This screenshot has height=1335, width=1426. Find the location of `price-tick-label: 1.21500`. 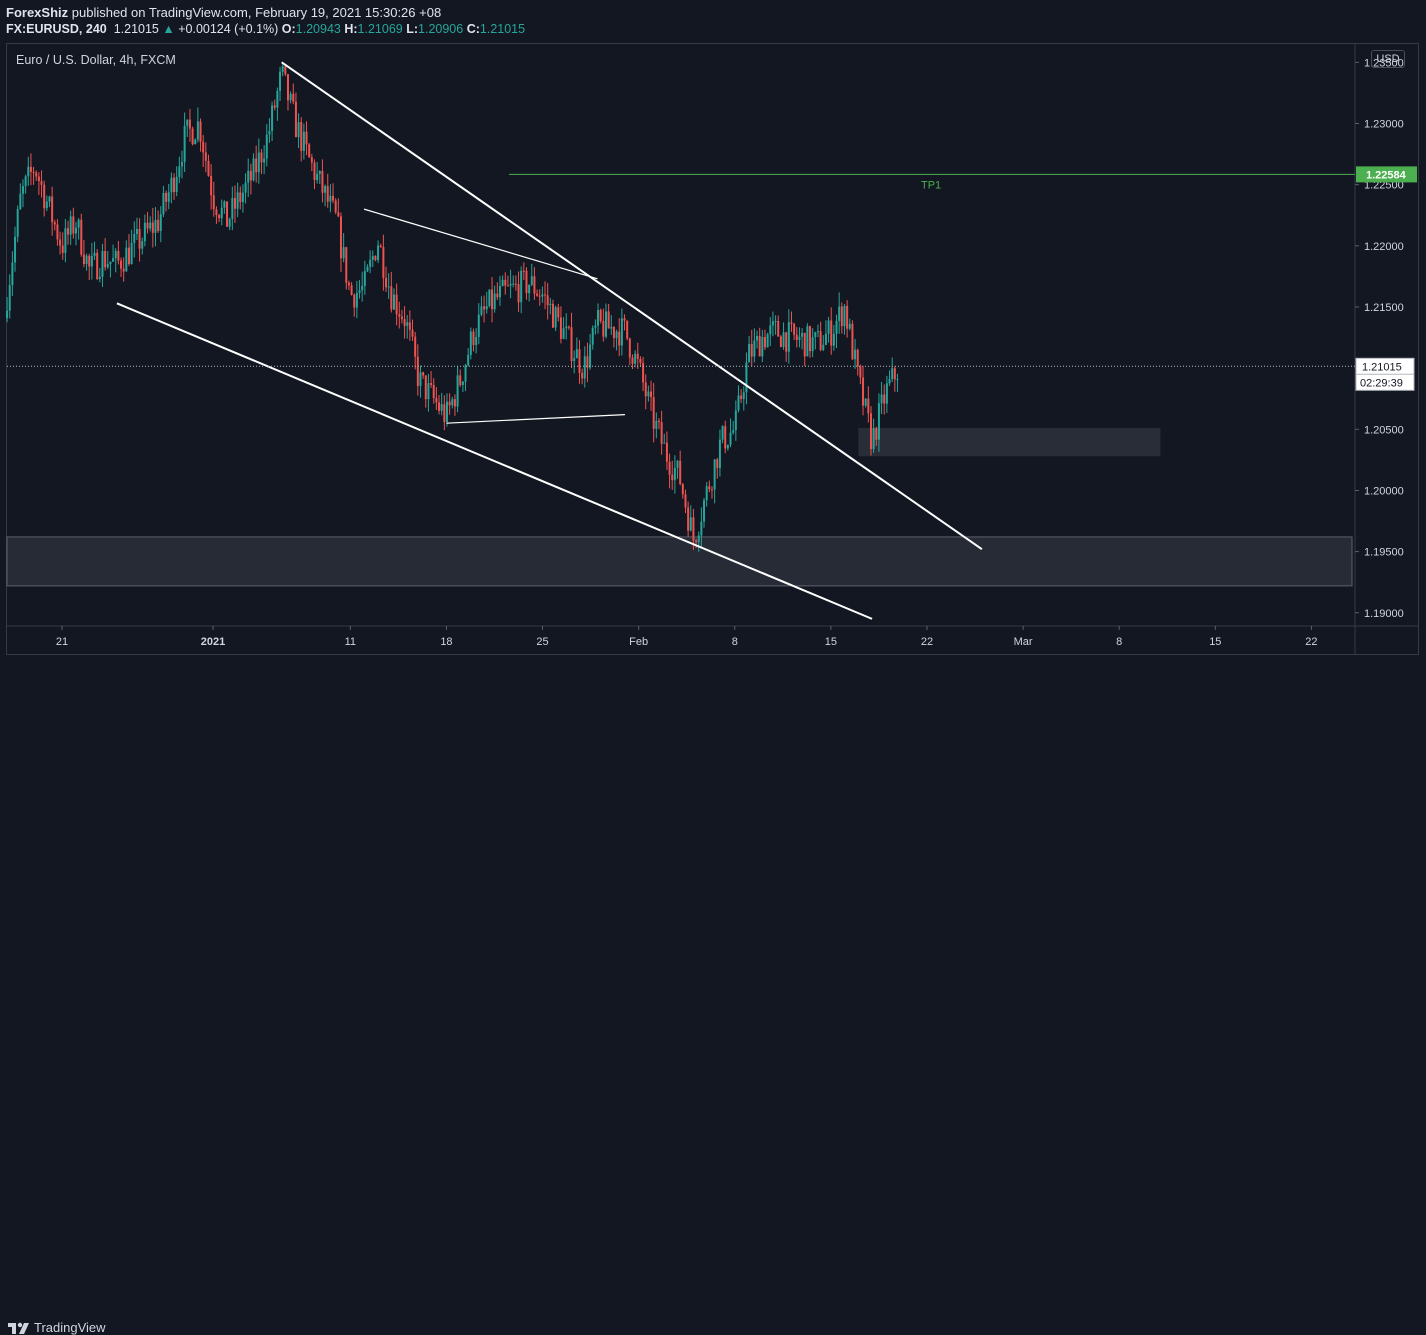

price-tick-label: 1.21500 is located at coordinates (1384, 308).